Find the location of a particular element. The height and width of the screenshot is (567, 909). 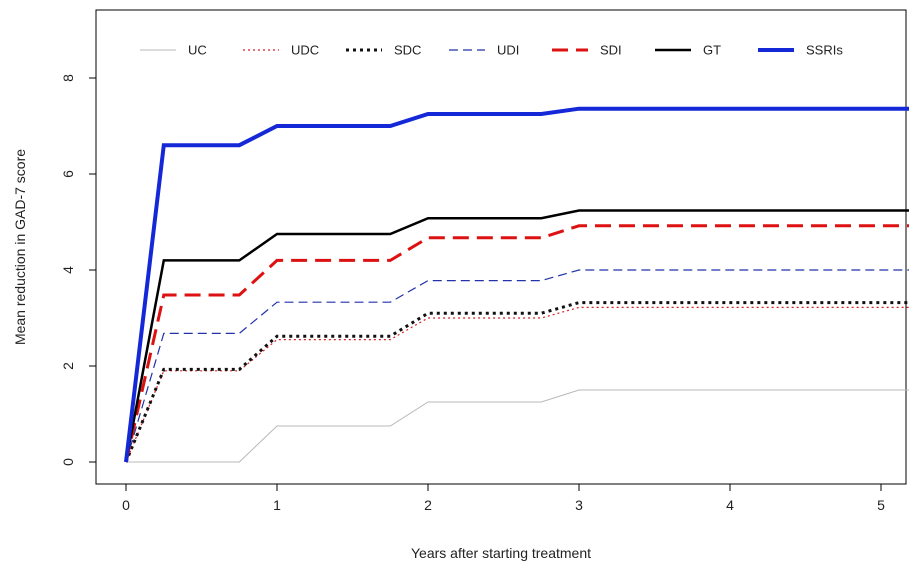

x-tick-label-0: 0 is located at coordinates (126, 505).